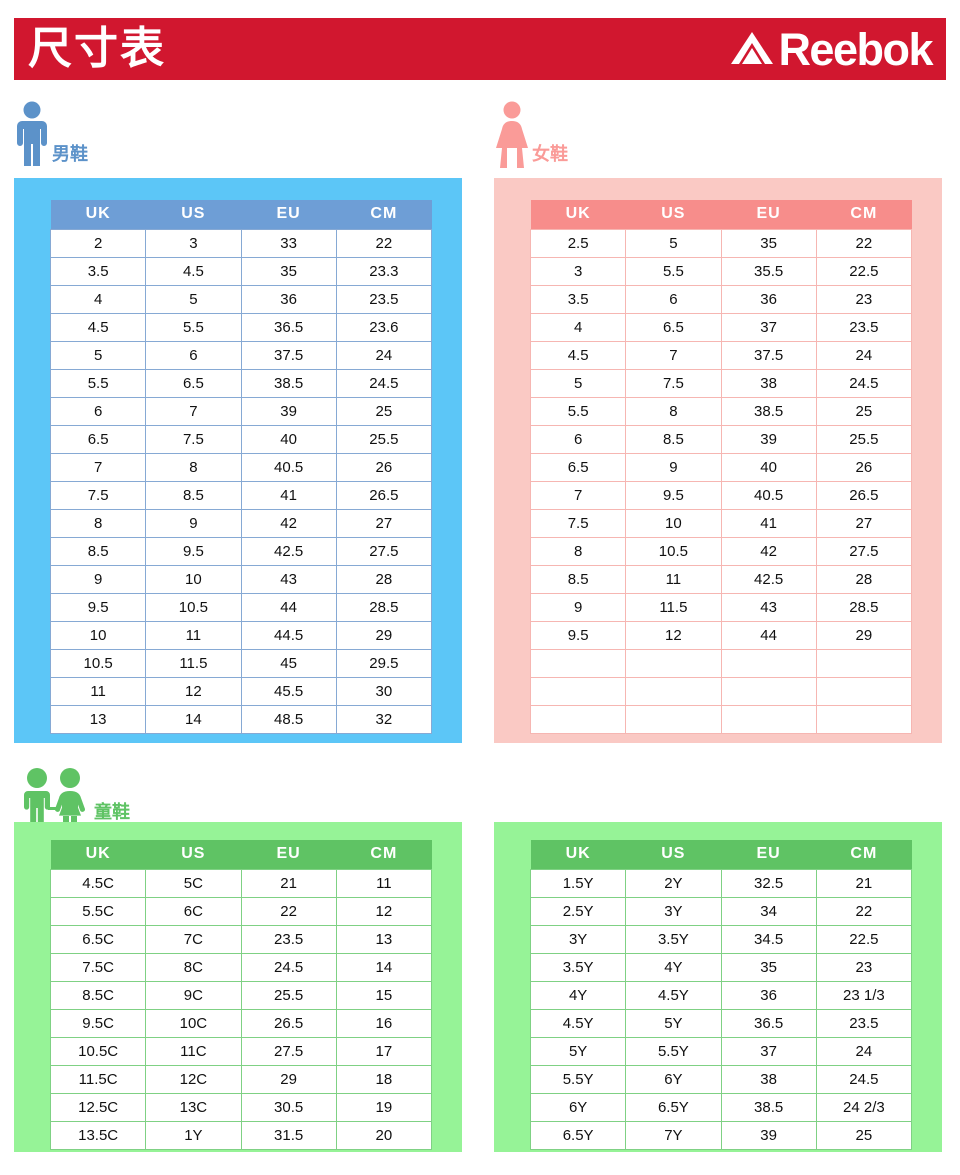 This screenshot has height=1175, width=960. I want to click on table-row: 6.5Y 7Y 39 25, so click(721, 1135).